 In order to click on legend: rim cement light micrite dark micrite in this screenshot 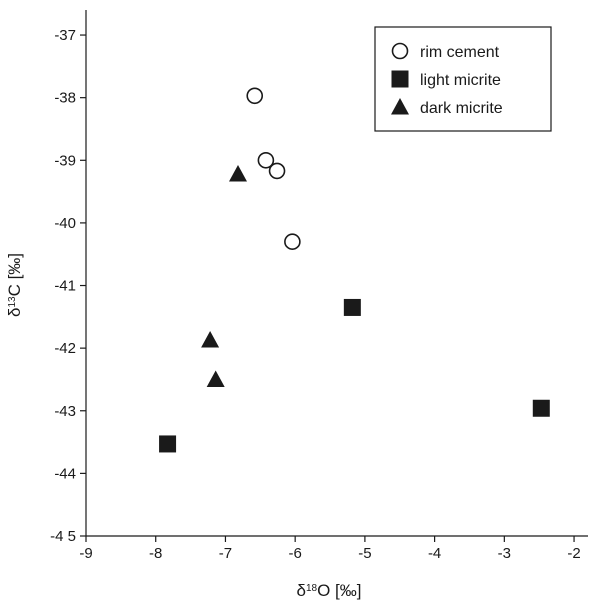, I will do `click(463, 79)`.